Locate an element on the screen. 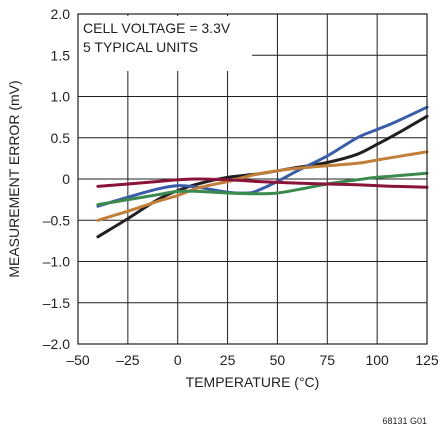 The width and height of the screenshot is (441, 433). y-tick-label: 1.0 is located at coordinates (61, 97).